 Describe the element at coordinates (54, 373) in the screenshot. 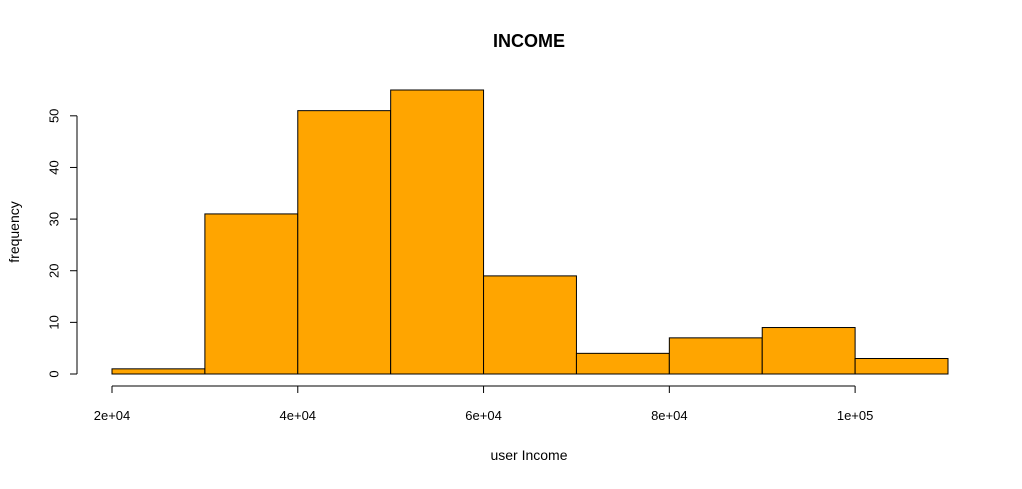

I see `y-tick-label-0: 0` at that location.